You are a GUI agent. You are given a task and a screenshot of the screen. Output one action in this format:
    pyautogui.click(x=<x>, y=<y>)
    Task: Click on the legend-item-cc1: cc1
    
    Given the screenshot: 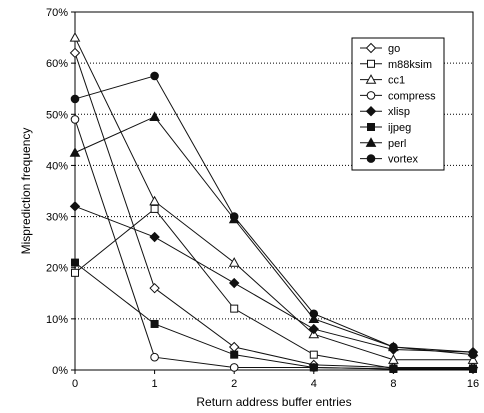 What is the action you would take?
    pyautogui.click(x=382, y=80)
    